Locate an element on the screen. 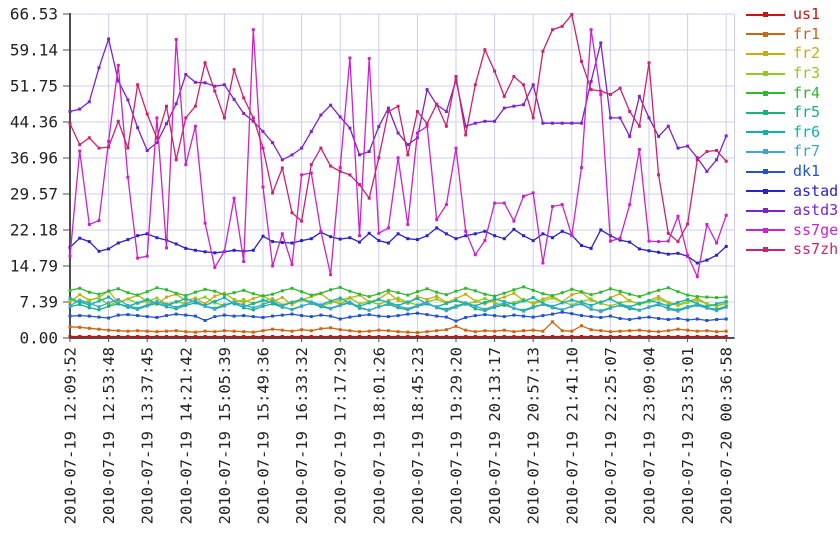  legend-item-fr2: fr2 is located at coordinates (792, 54).